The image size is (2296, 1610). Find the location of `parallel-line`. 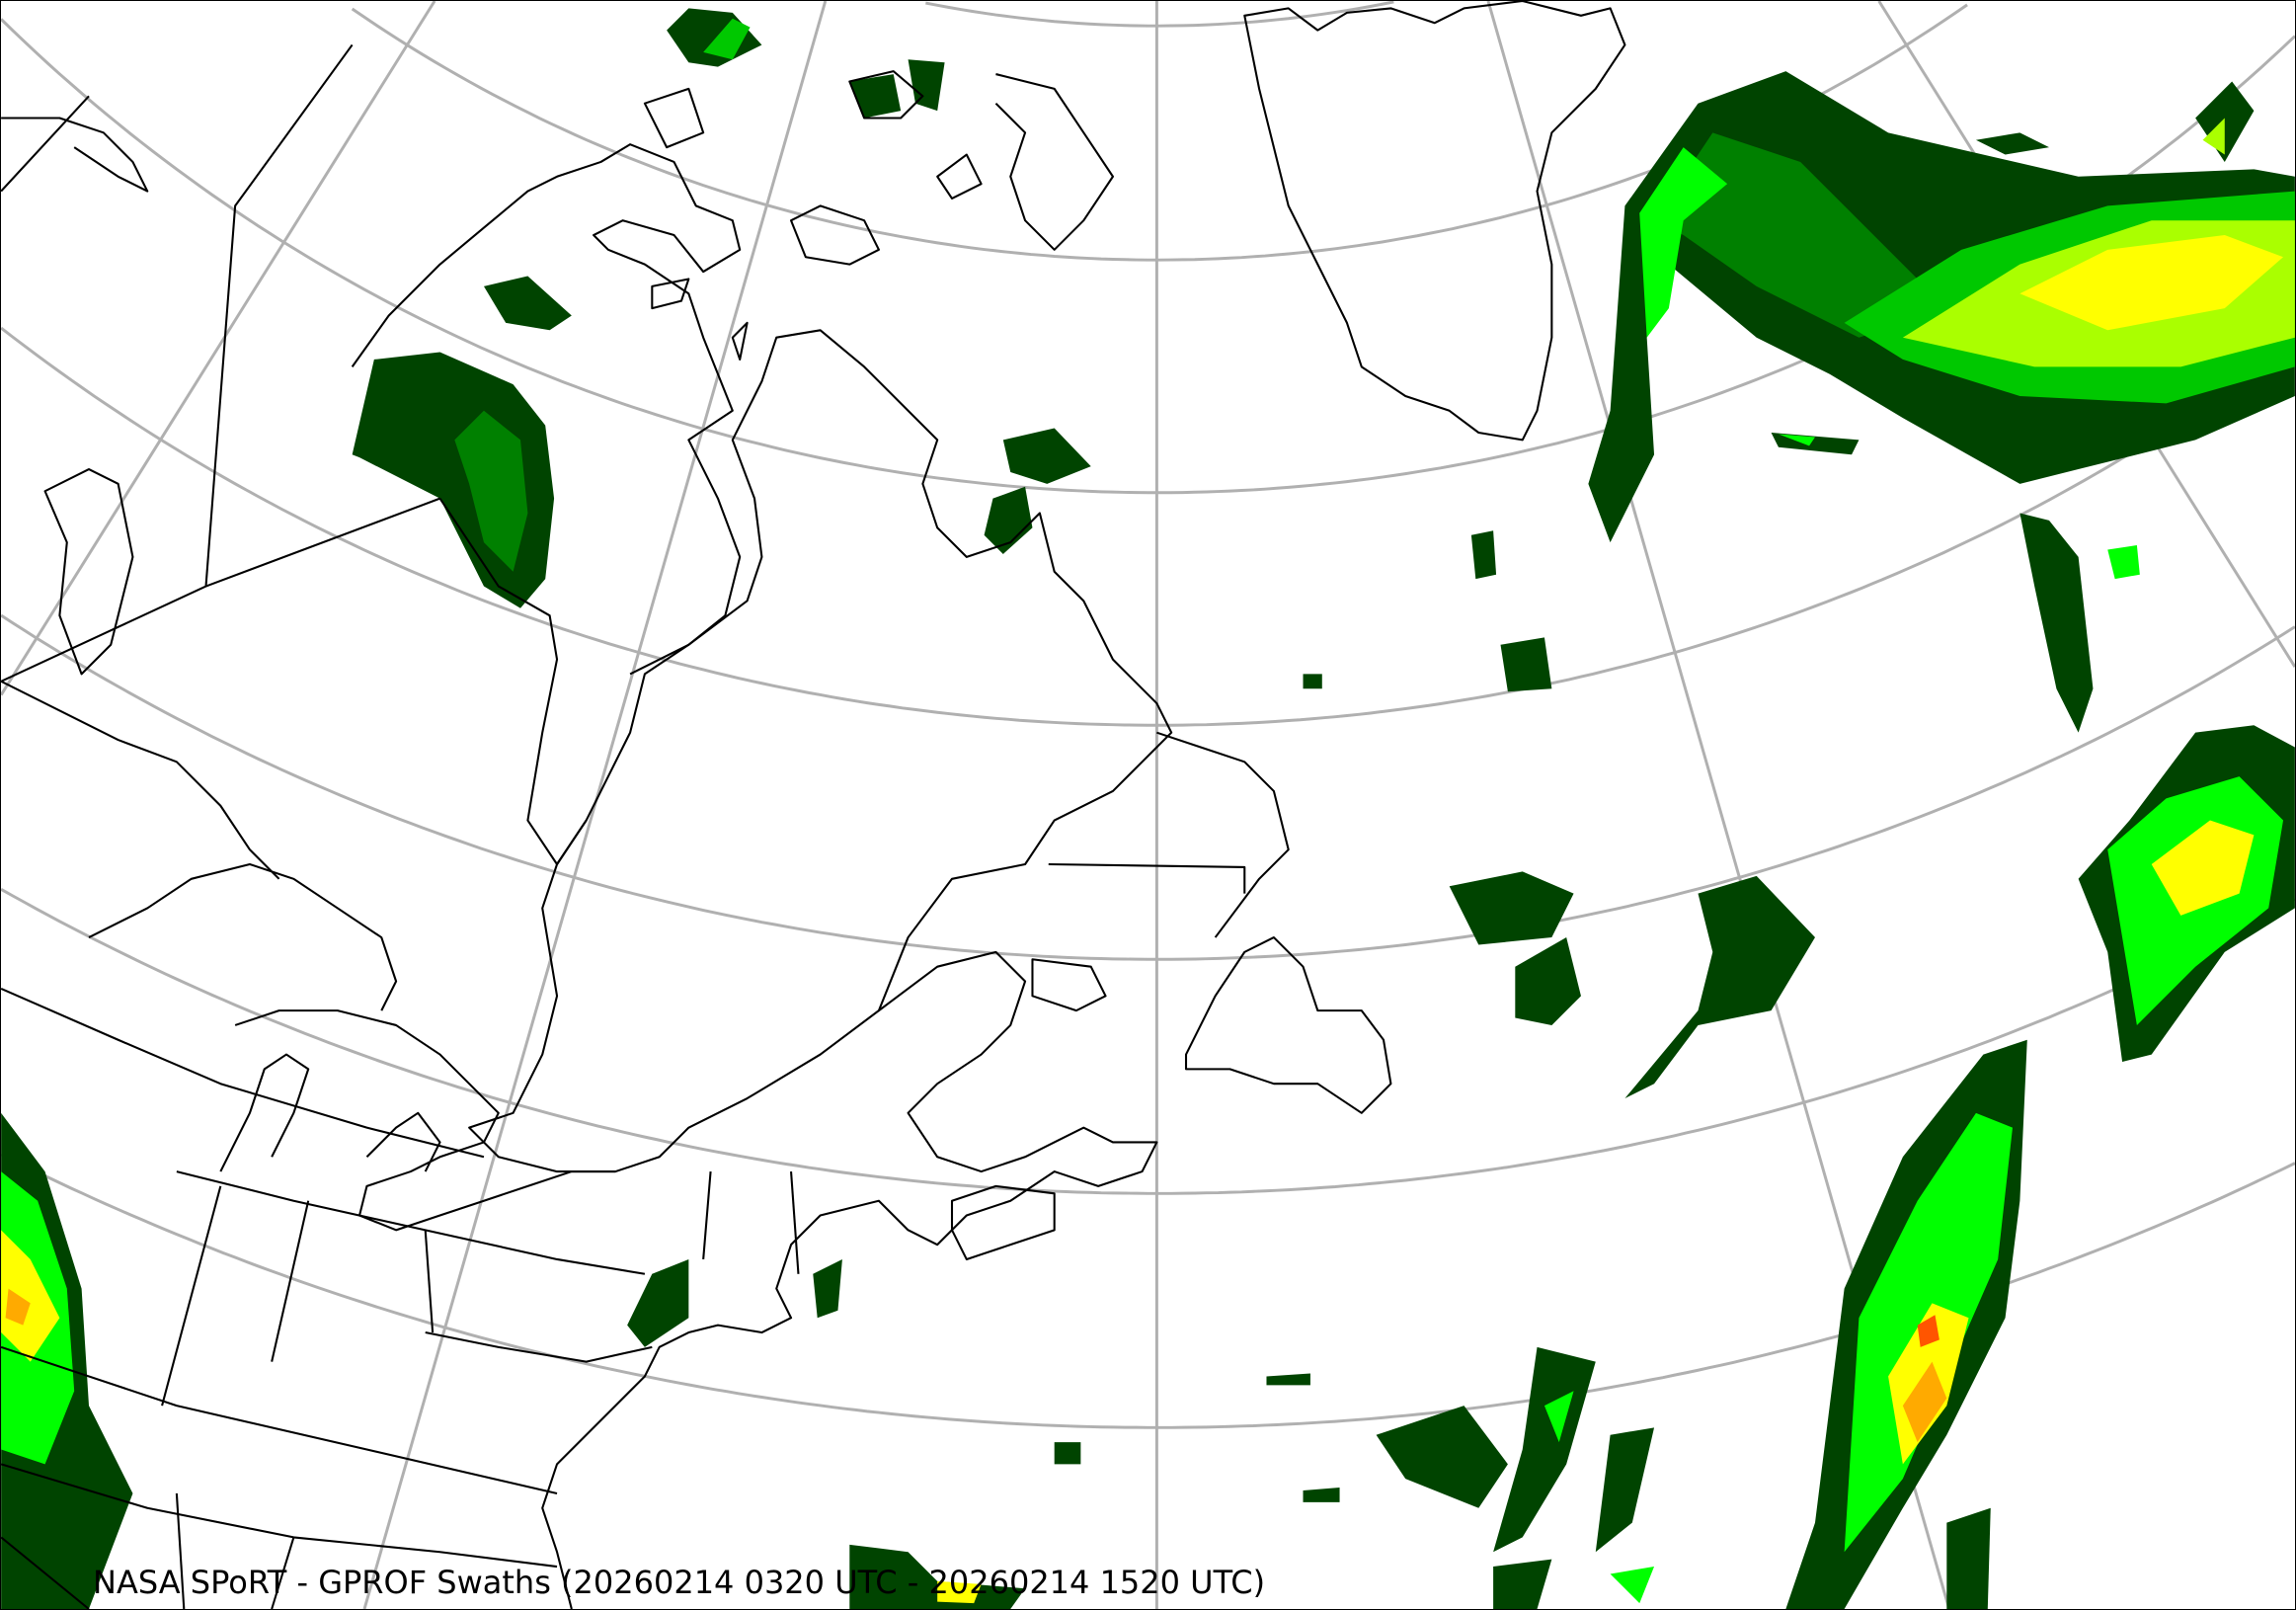

parallel-line is located at coordinates (1159, 14).